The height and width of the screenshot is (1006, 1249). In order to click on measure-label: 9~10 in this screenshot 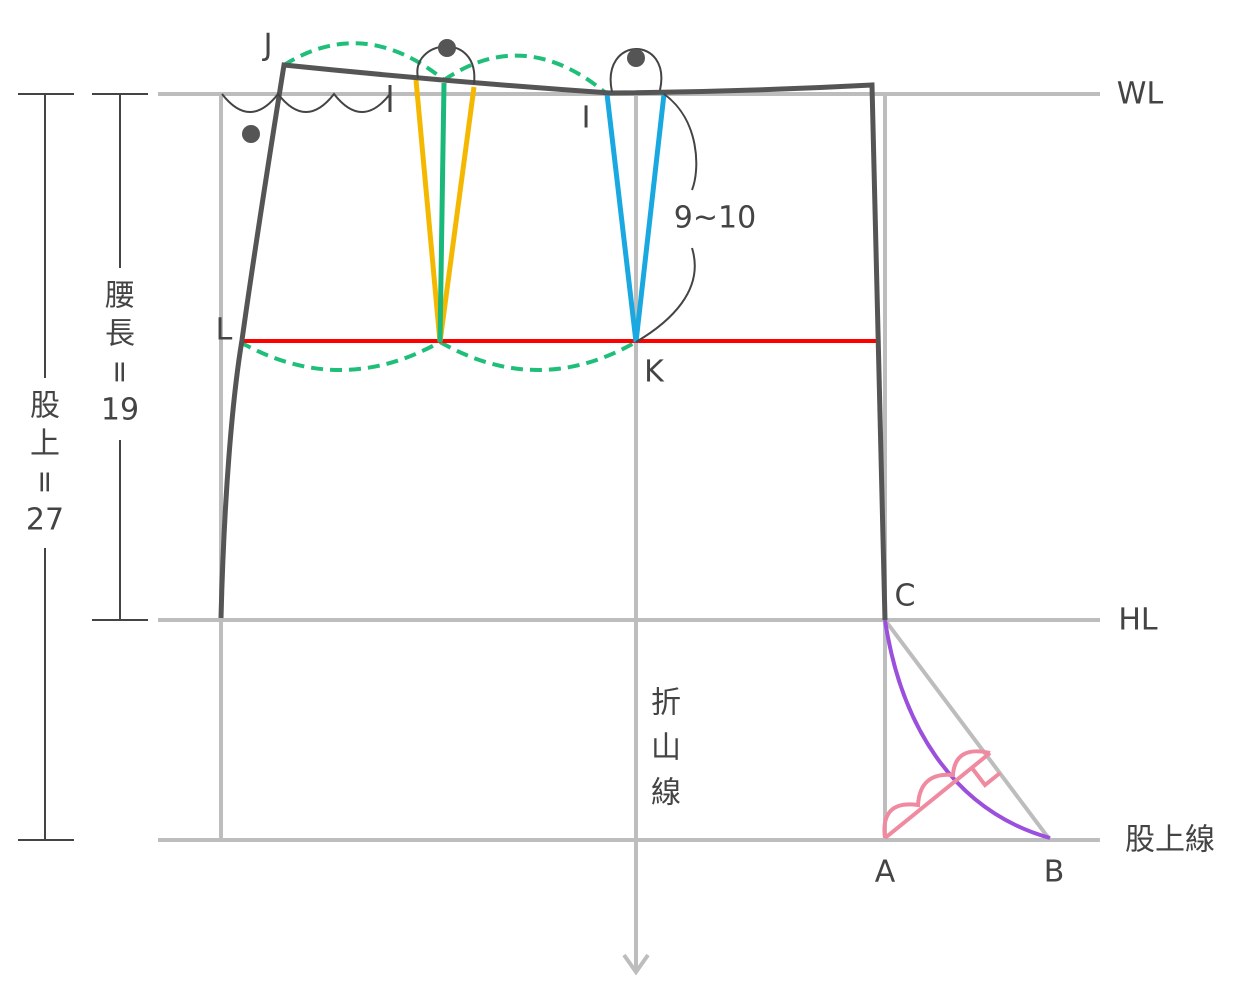, I will do `click(715, 218)`.